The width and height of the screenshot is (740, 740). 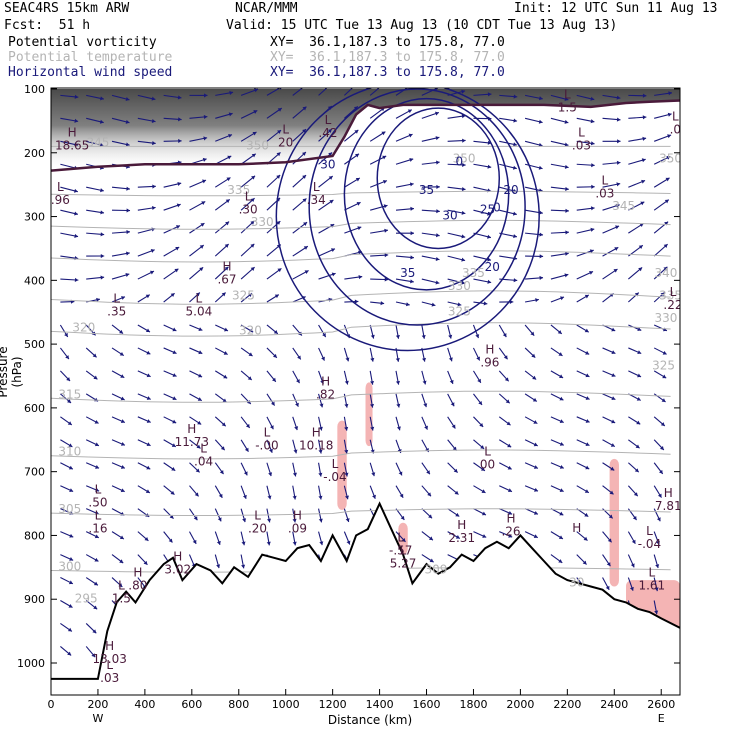 I want to click on theta-contour, so click(x=361, y=297).